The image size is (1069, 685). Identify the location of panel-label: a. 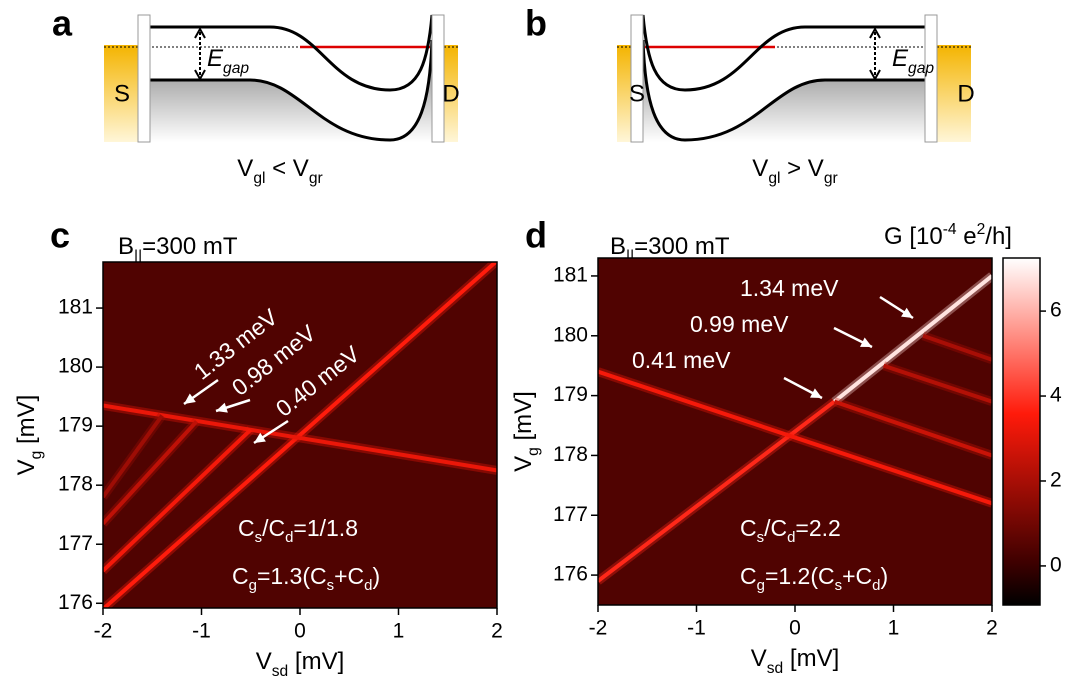
(62, 23).